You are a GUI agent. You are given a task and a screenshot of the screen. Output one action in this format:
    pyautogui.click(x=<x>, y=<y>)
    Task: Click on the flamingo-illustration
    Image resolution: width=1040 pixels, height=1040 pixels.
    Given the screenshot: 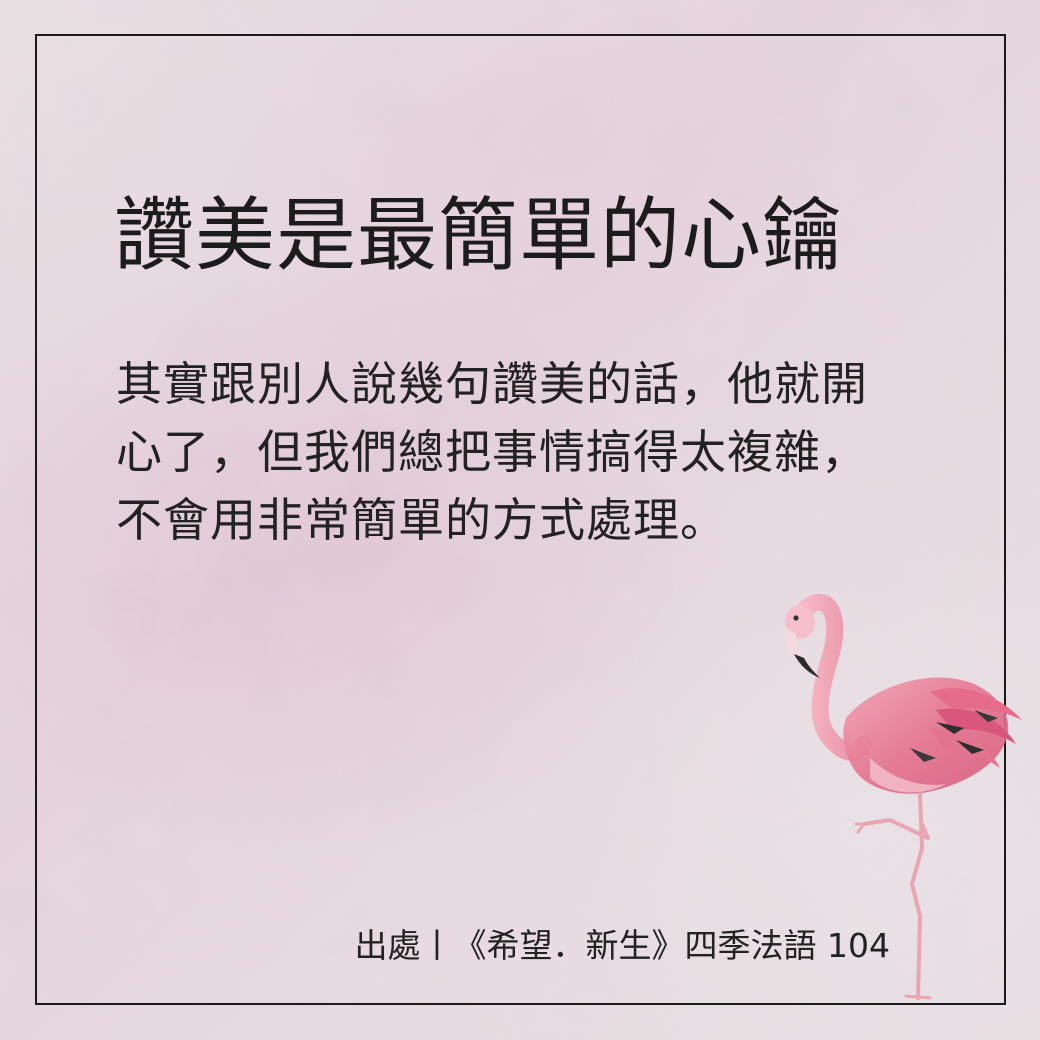 What is the action you would take?
    pyautogui.click(x=903, y=797)
    